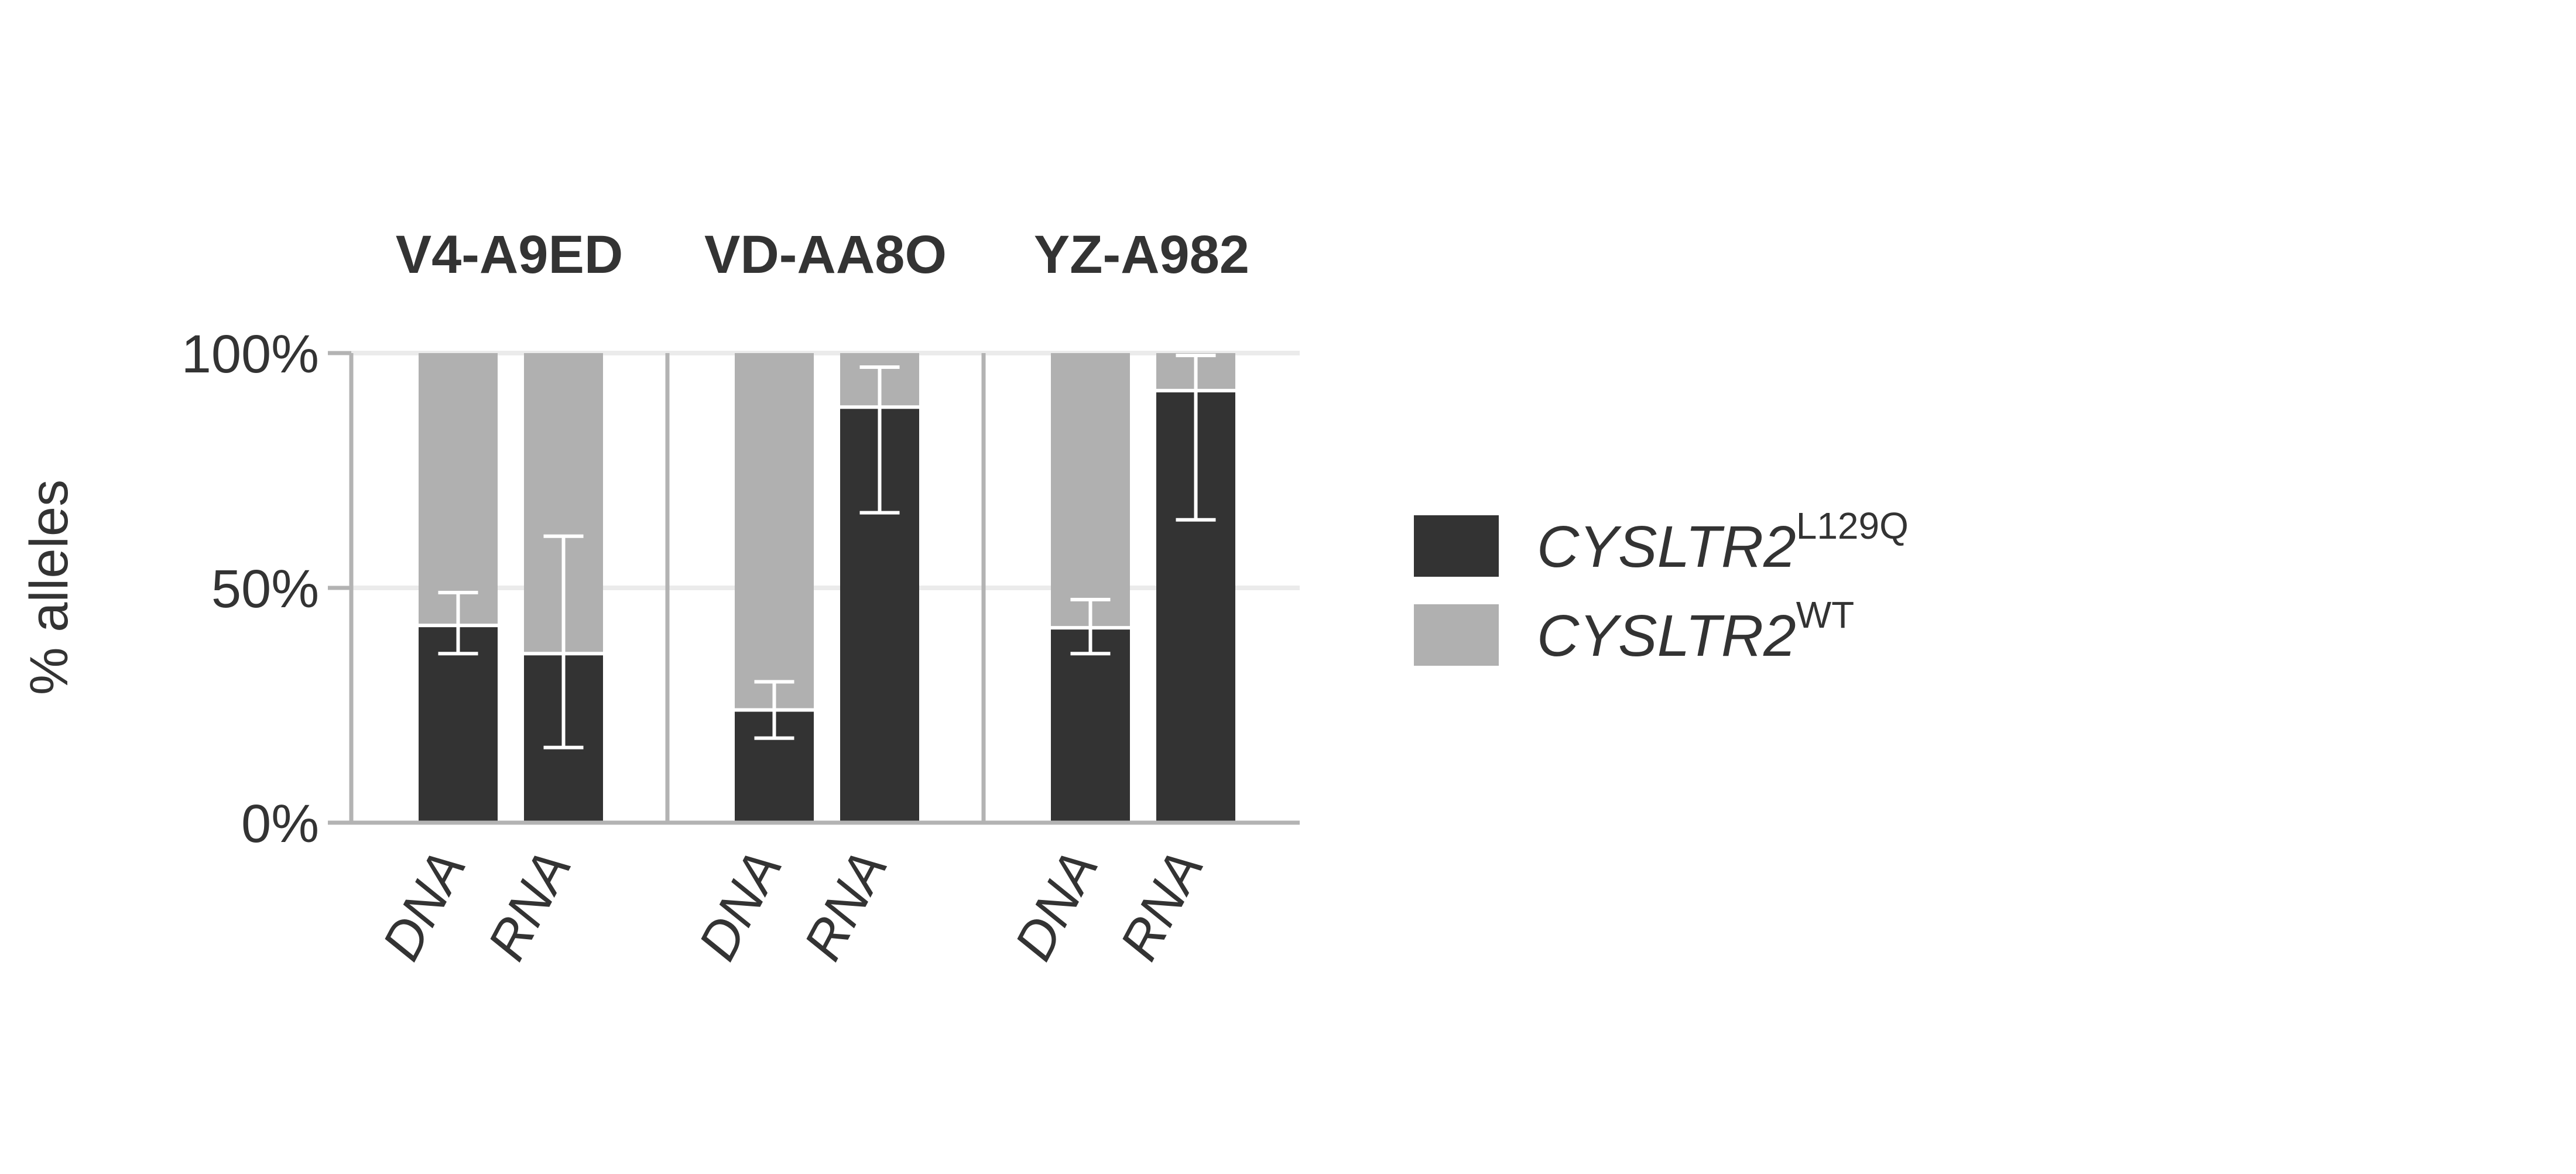 The width and height of the screenshot is (2576, 1174). I want to click on y-tick-label: 0%, so click(280, 824).